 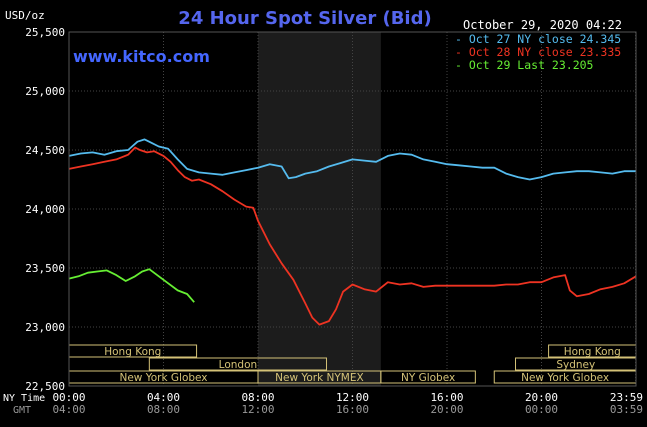 What do you see at coordinates (446, 409) in the screenshot?
I see `x-tick-label-gmt: 20:00` at bounding box center [446, 409].